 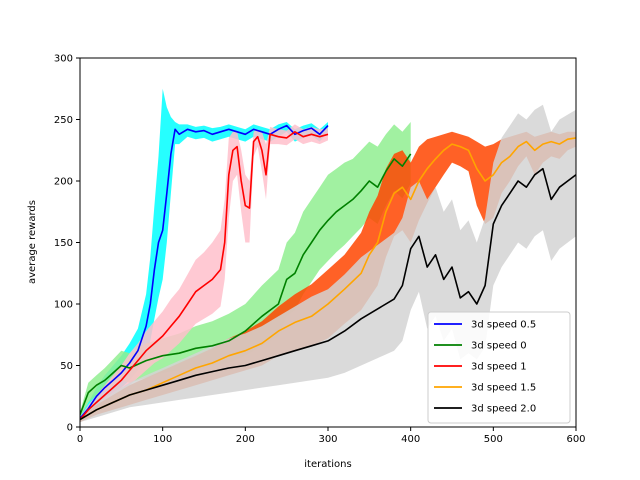 I want to click on legend-label-3d-speed-0-5: 3d speed 0.5, so click(x=503, y=325).